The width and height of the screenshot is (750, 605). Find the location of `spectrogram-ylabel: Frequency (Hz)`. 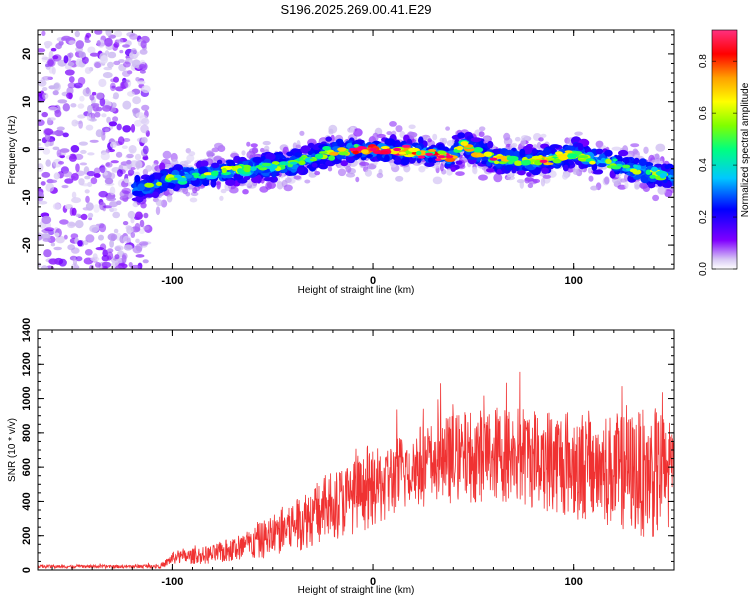

spectrogram-ylabel: Frequency (Hz) is located at coordinates (12, 150).